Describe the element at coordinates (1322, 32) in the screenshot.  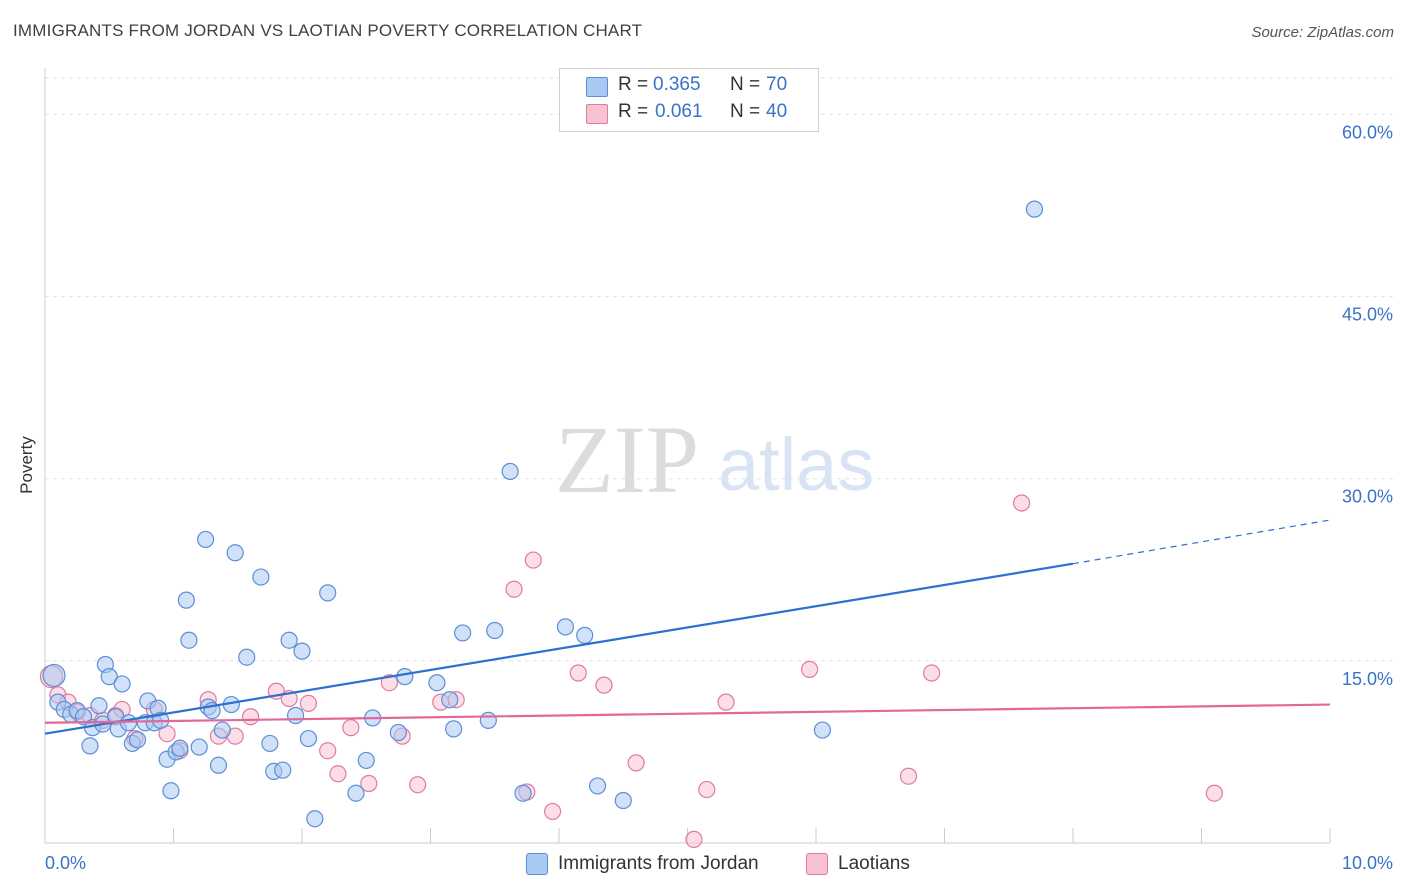
I see `source-label: Source: ZipAtlas.com` at that location.